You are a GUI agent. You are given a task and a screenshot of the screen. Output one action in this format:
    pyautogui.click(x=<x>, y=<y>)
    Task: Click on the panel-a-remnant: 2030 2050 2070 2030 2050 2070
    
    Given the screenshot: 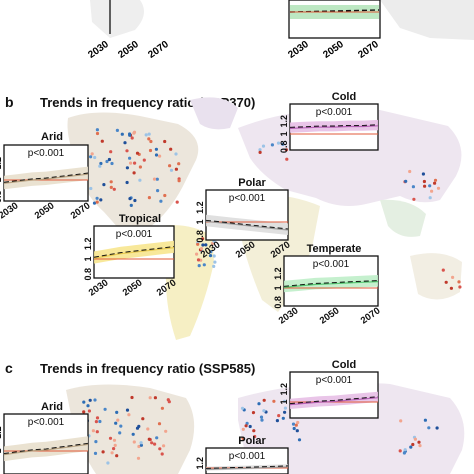 What is the action you would take?
    pyautogui.click(x=280, y=30)
    